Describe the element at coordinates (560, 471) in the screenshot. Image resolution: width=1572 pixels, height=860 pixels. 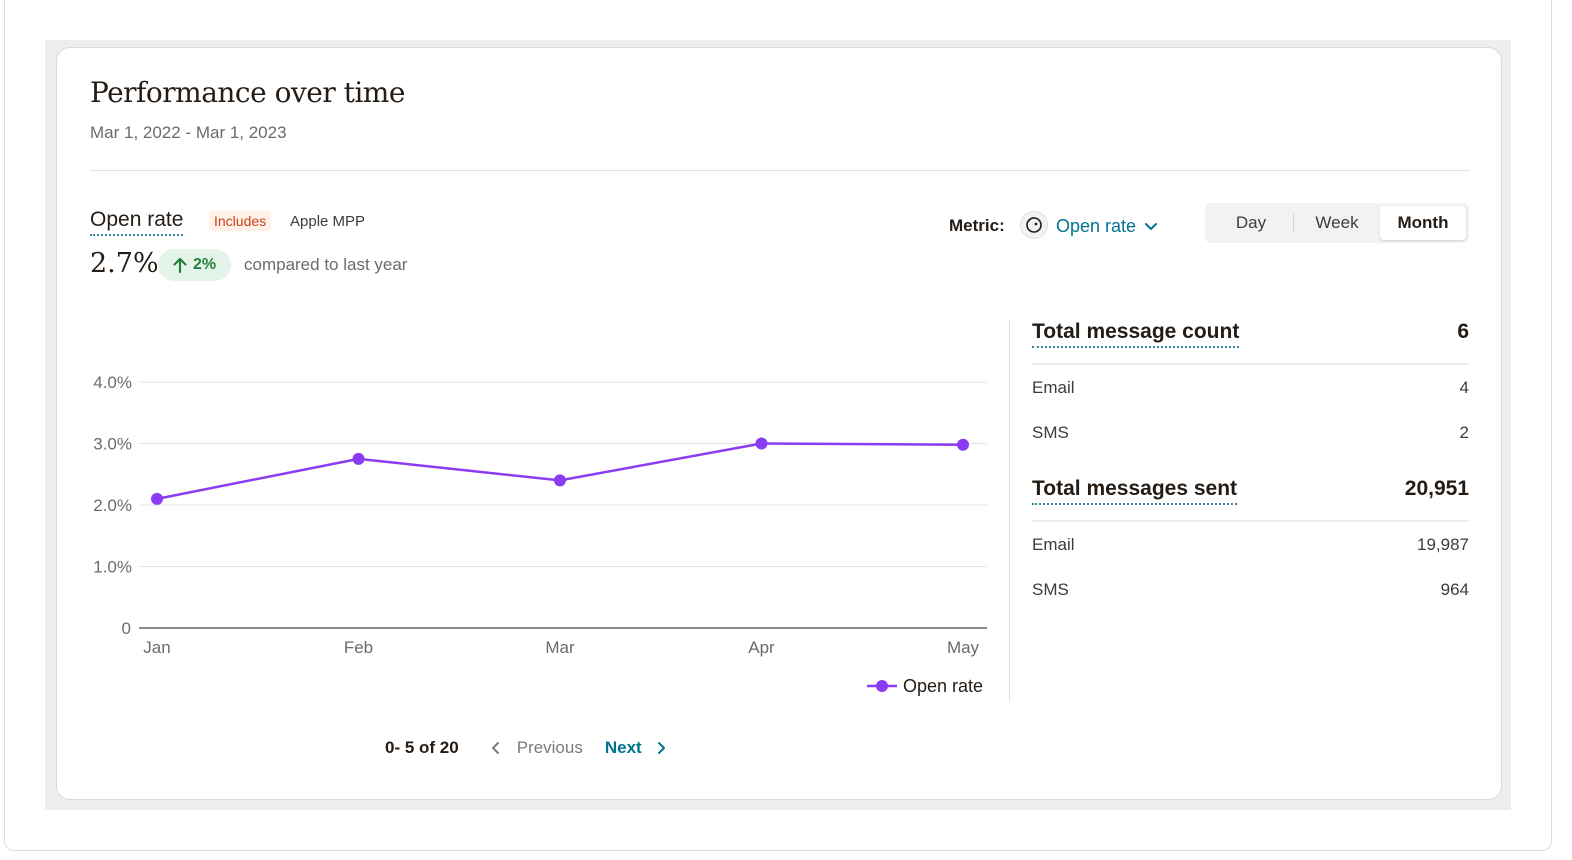
I see `series-line` at that location.